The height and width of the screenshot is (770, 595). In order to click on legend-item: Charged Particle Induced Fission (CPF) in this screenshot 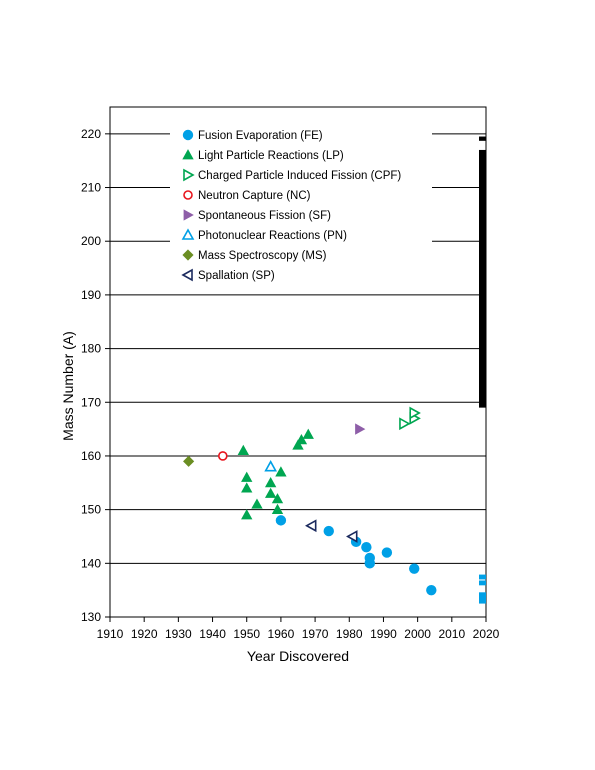, I will do `click(292, 175)`.